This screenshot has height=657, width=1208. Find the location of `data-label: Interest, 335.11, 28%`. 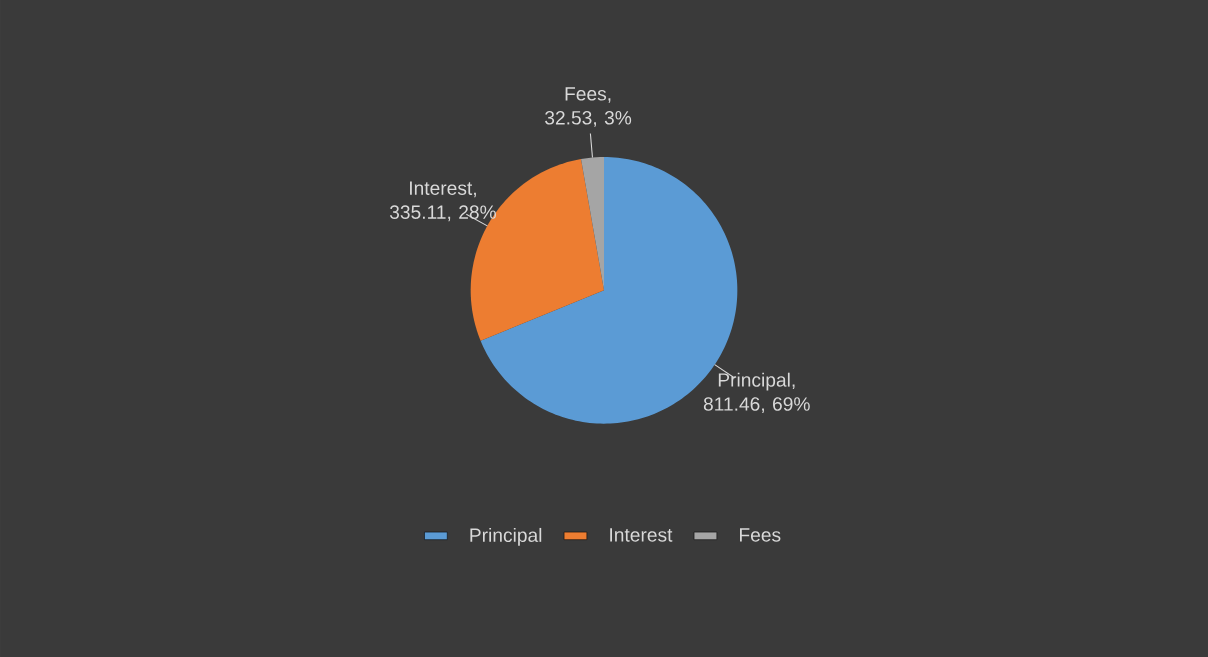

data-label: Interest, 335.11, 28% is located at coordinates (442, 201).